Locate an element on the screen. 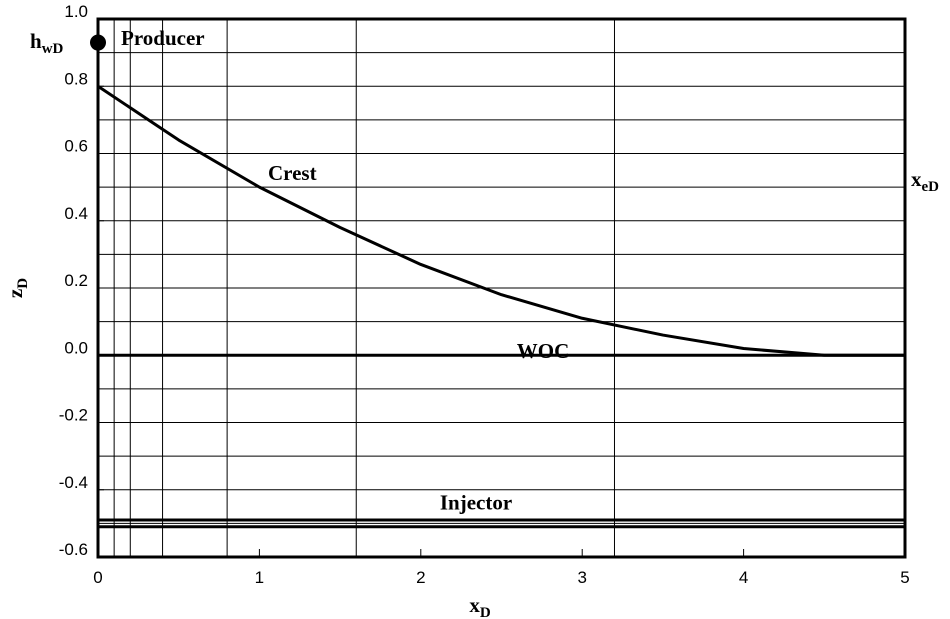  boundary-label: xeD is located at coordinates (925, 181).